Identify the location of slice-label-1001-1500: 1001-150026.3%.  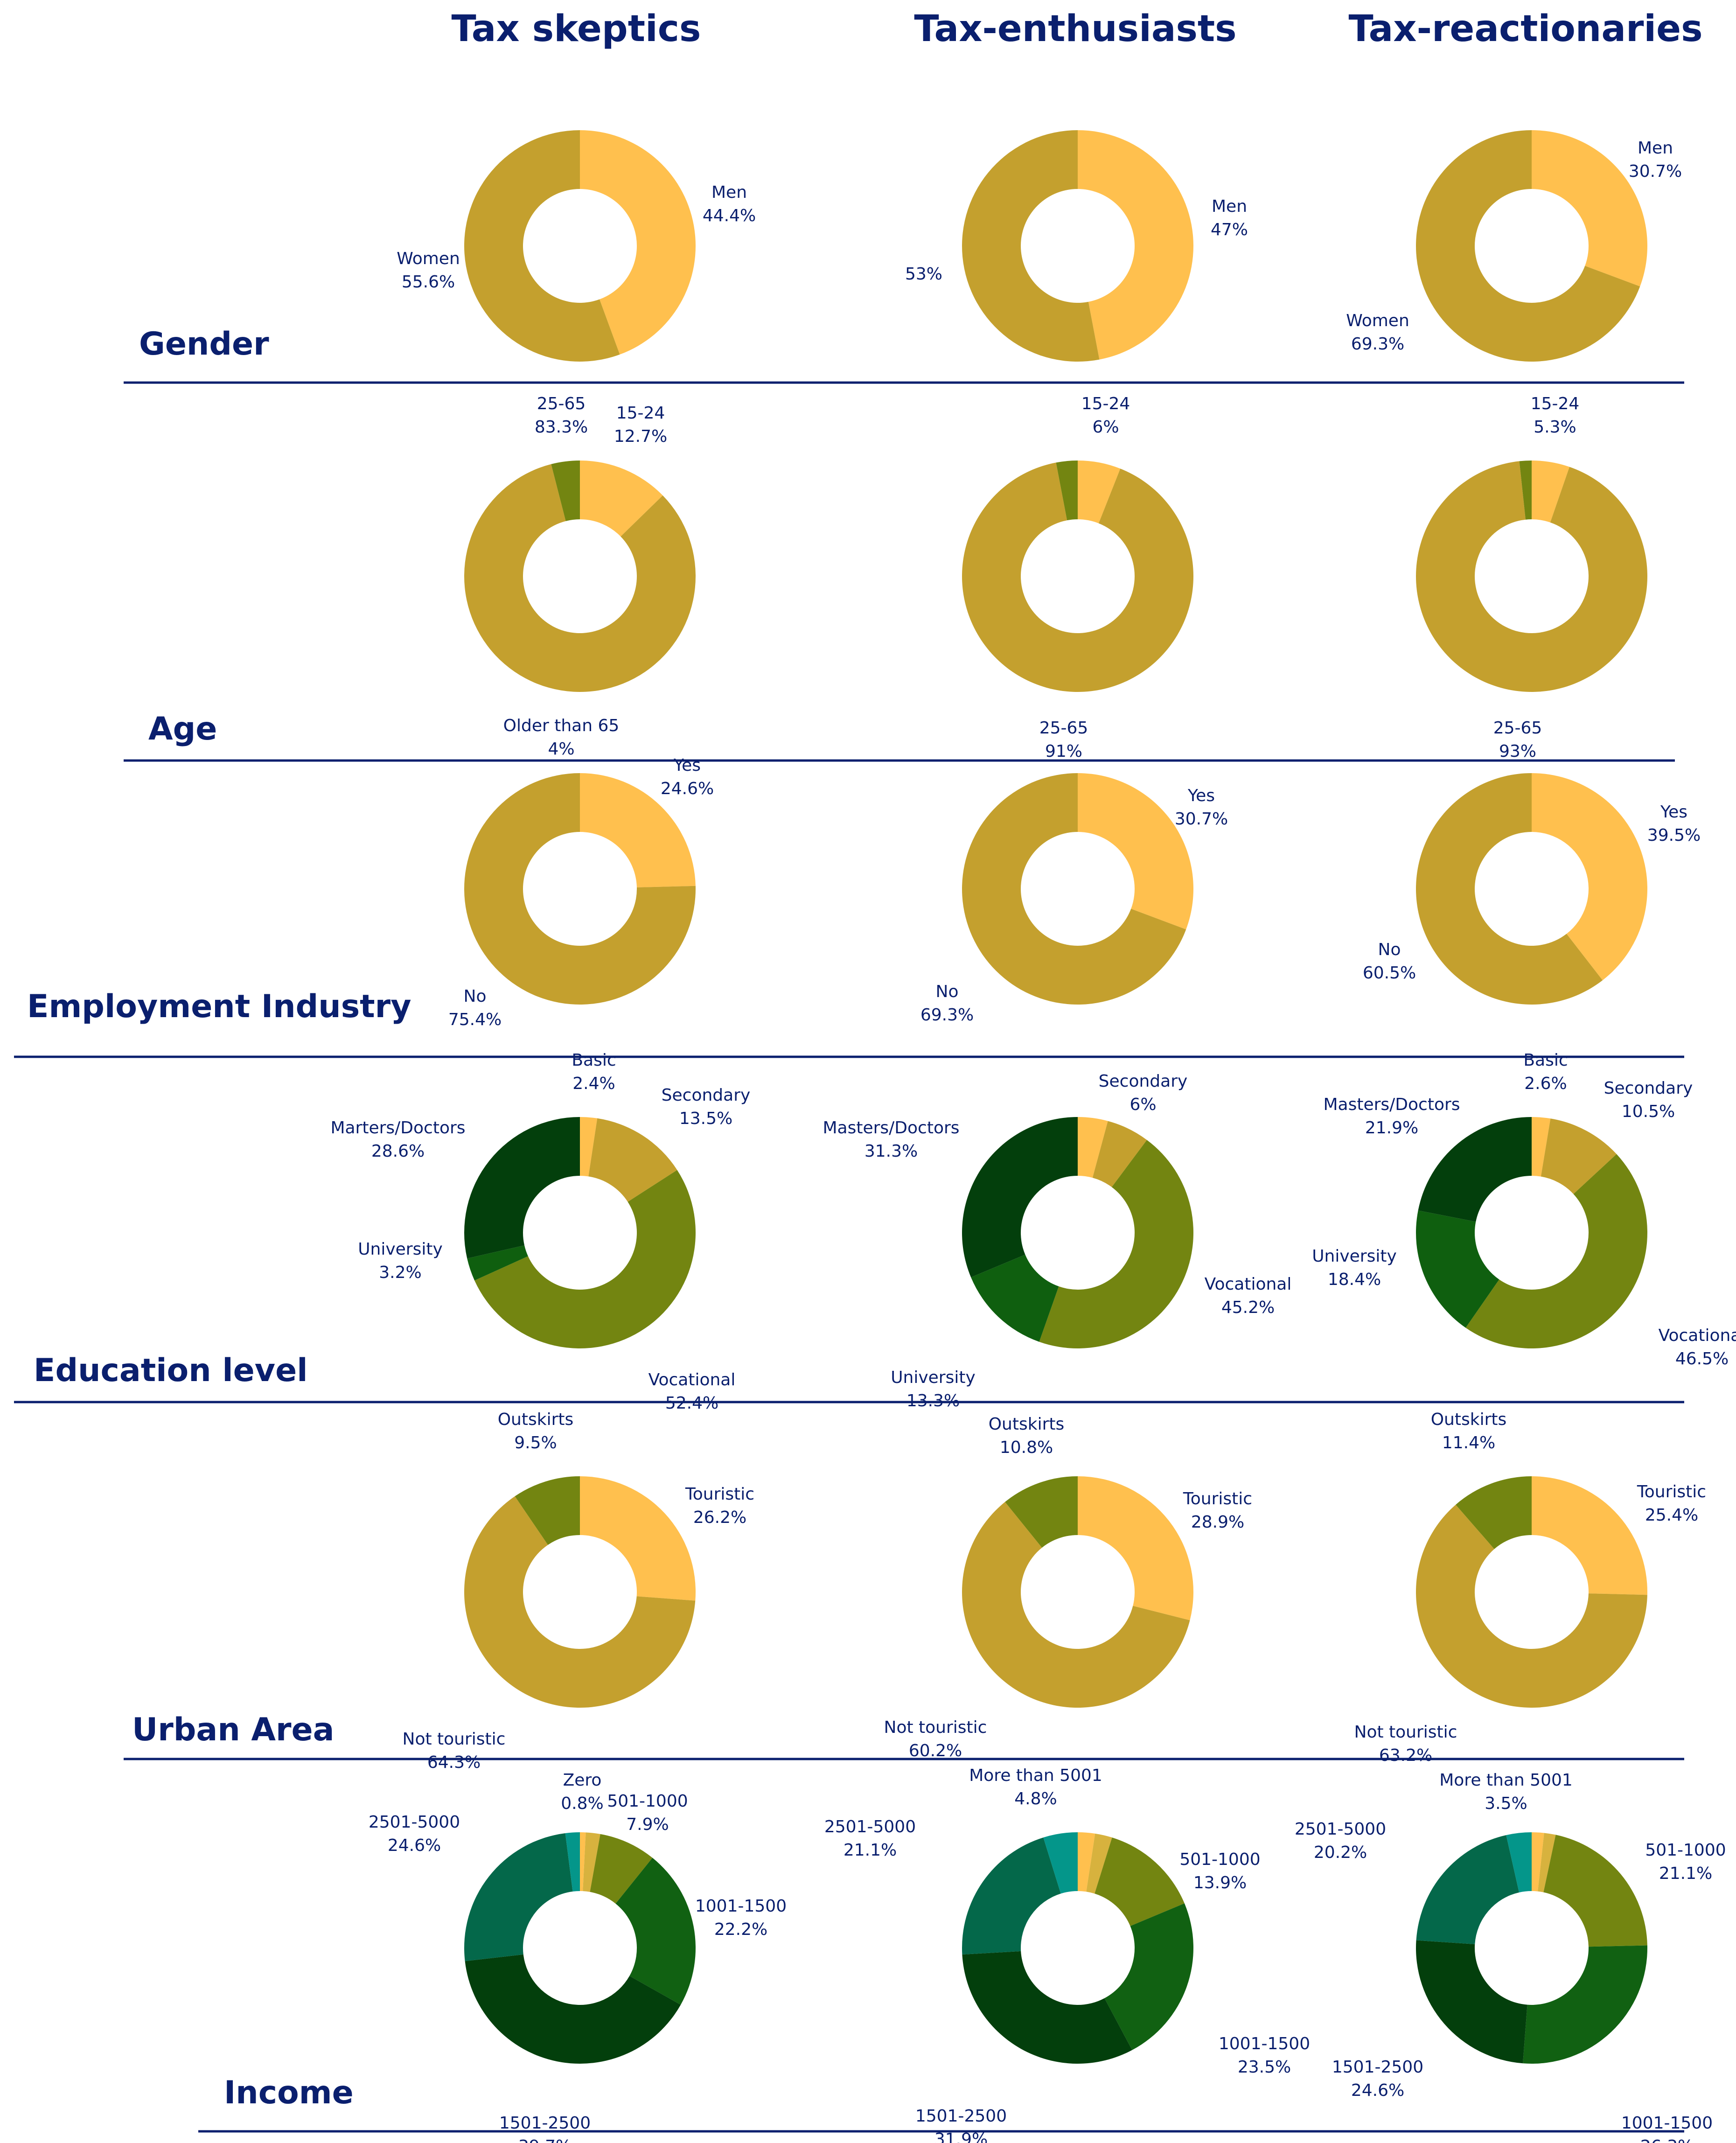
(1667, 2128).